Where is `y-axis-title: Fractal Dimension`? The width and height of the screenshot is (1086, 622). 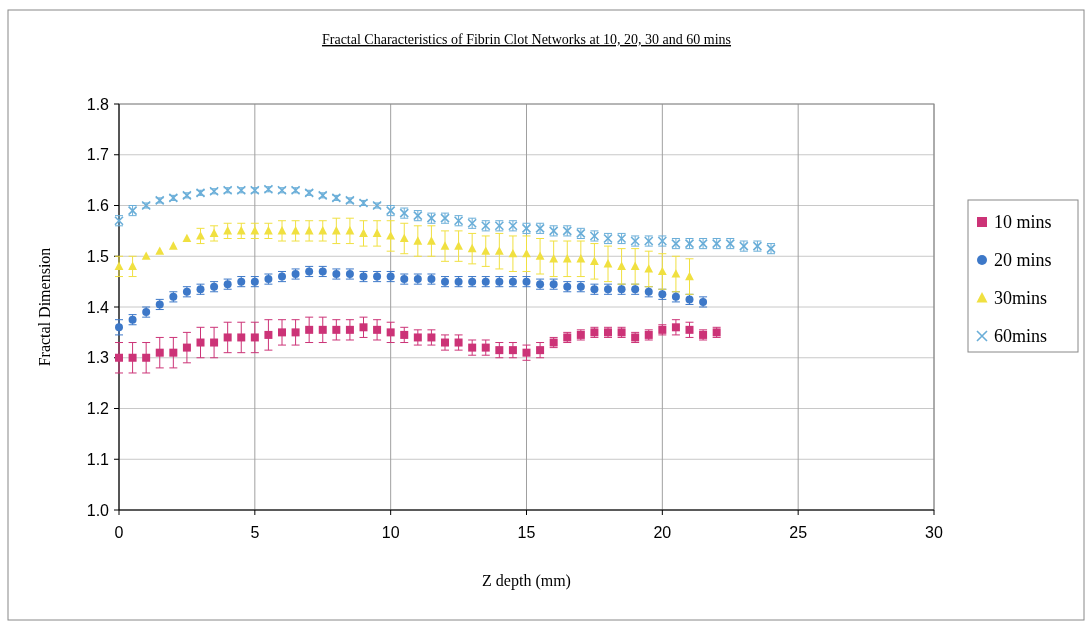
y-axis-title: Fractal Dimension is located at coordinates (44, 307).